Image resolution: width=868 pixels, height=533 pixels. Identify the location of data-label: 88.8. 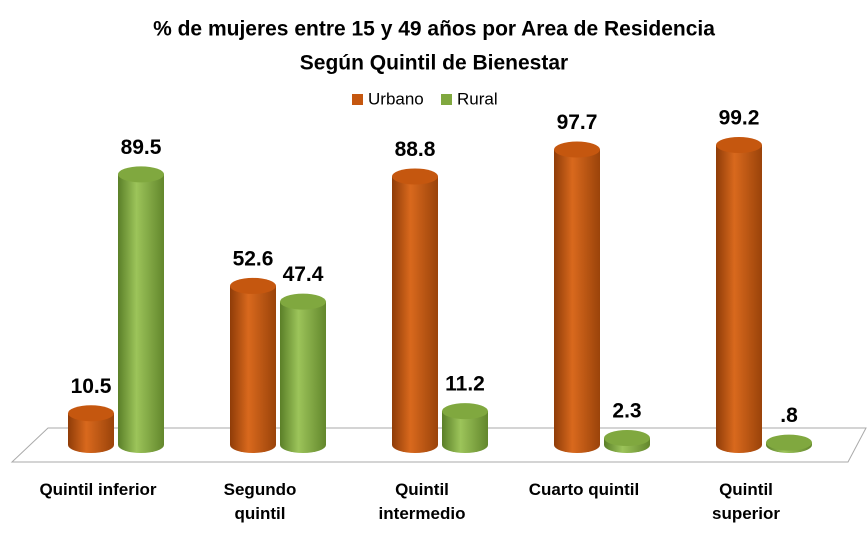
(415, 149).